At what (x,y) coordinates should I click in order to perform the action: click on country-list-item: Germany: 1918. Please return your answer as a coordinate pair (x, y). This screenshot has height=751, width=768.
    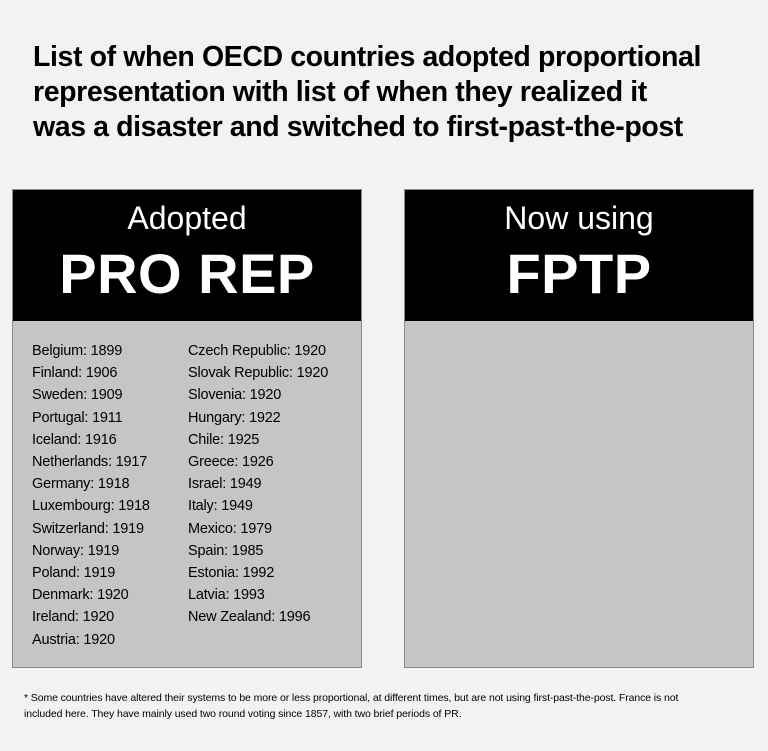
    Looking at the image, I should click on (81, 484).